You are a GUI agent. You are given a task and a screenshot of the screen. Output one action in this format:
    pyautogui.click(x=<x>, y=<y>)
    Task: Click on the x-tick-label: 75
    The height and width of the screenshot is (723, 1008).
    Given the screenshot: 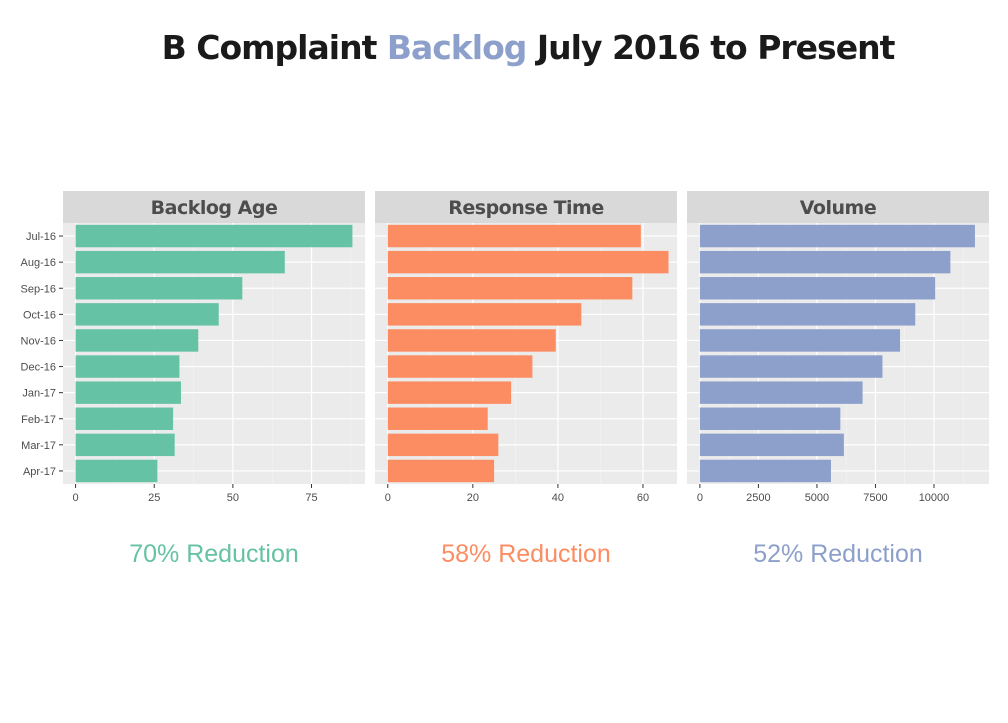 What is the action you would take?
    pyautogui.click(x=311, y=498)
    